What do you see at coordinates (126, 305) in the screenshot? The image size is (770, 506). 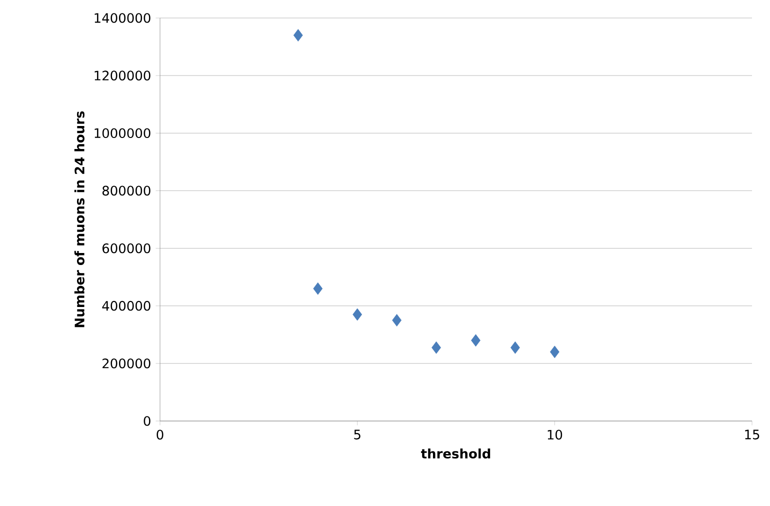 I see `y-tick-label: 400000` at bounding box center [126, 305].